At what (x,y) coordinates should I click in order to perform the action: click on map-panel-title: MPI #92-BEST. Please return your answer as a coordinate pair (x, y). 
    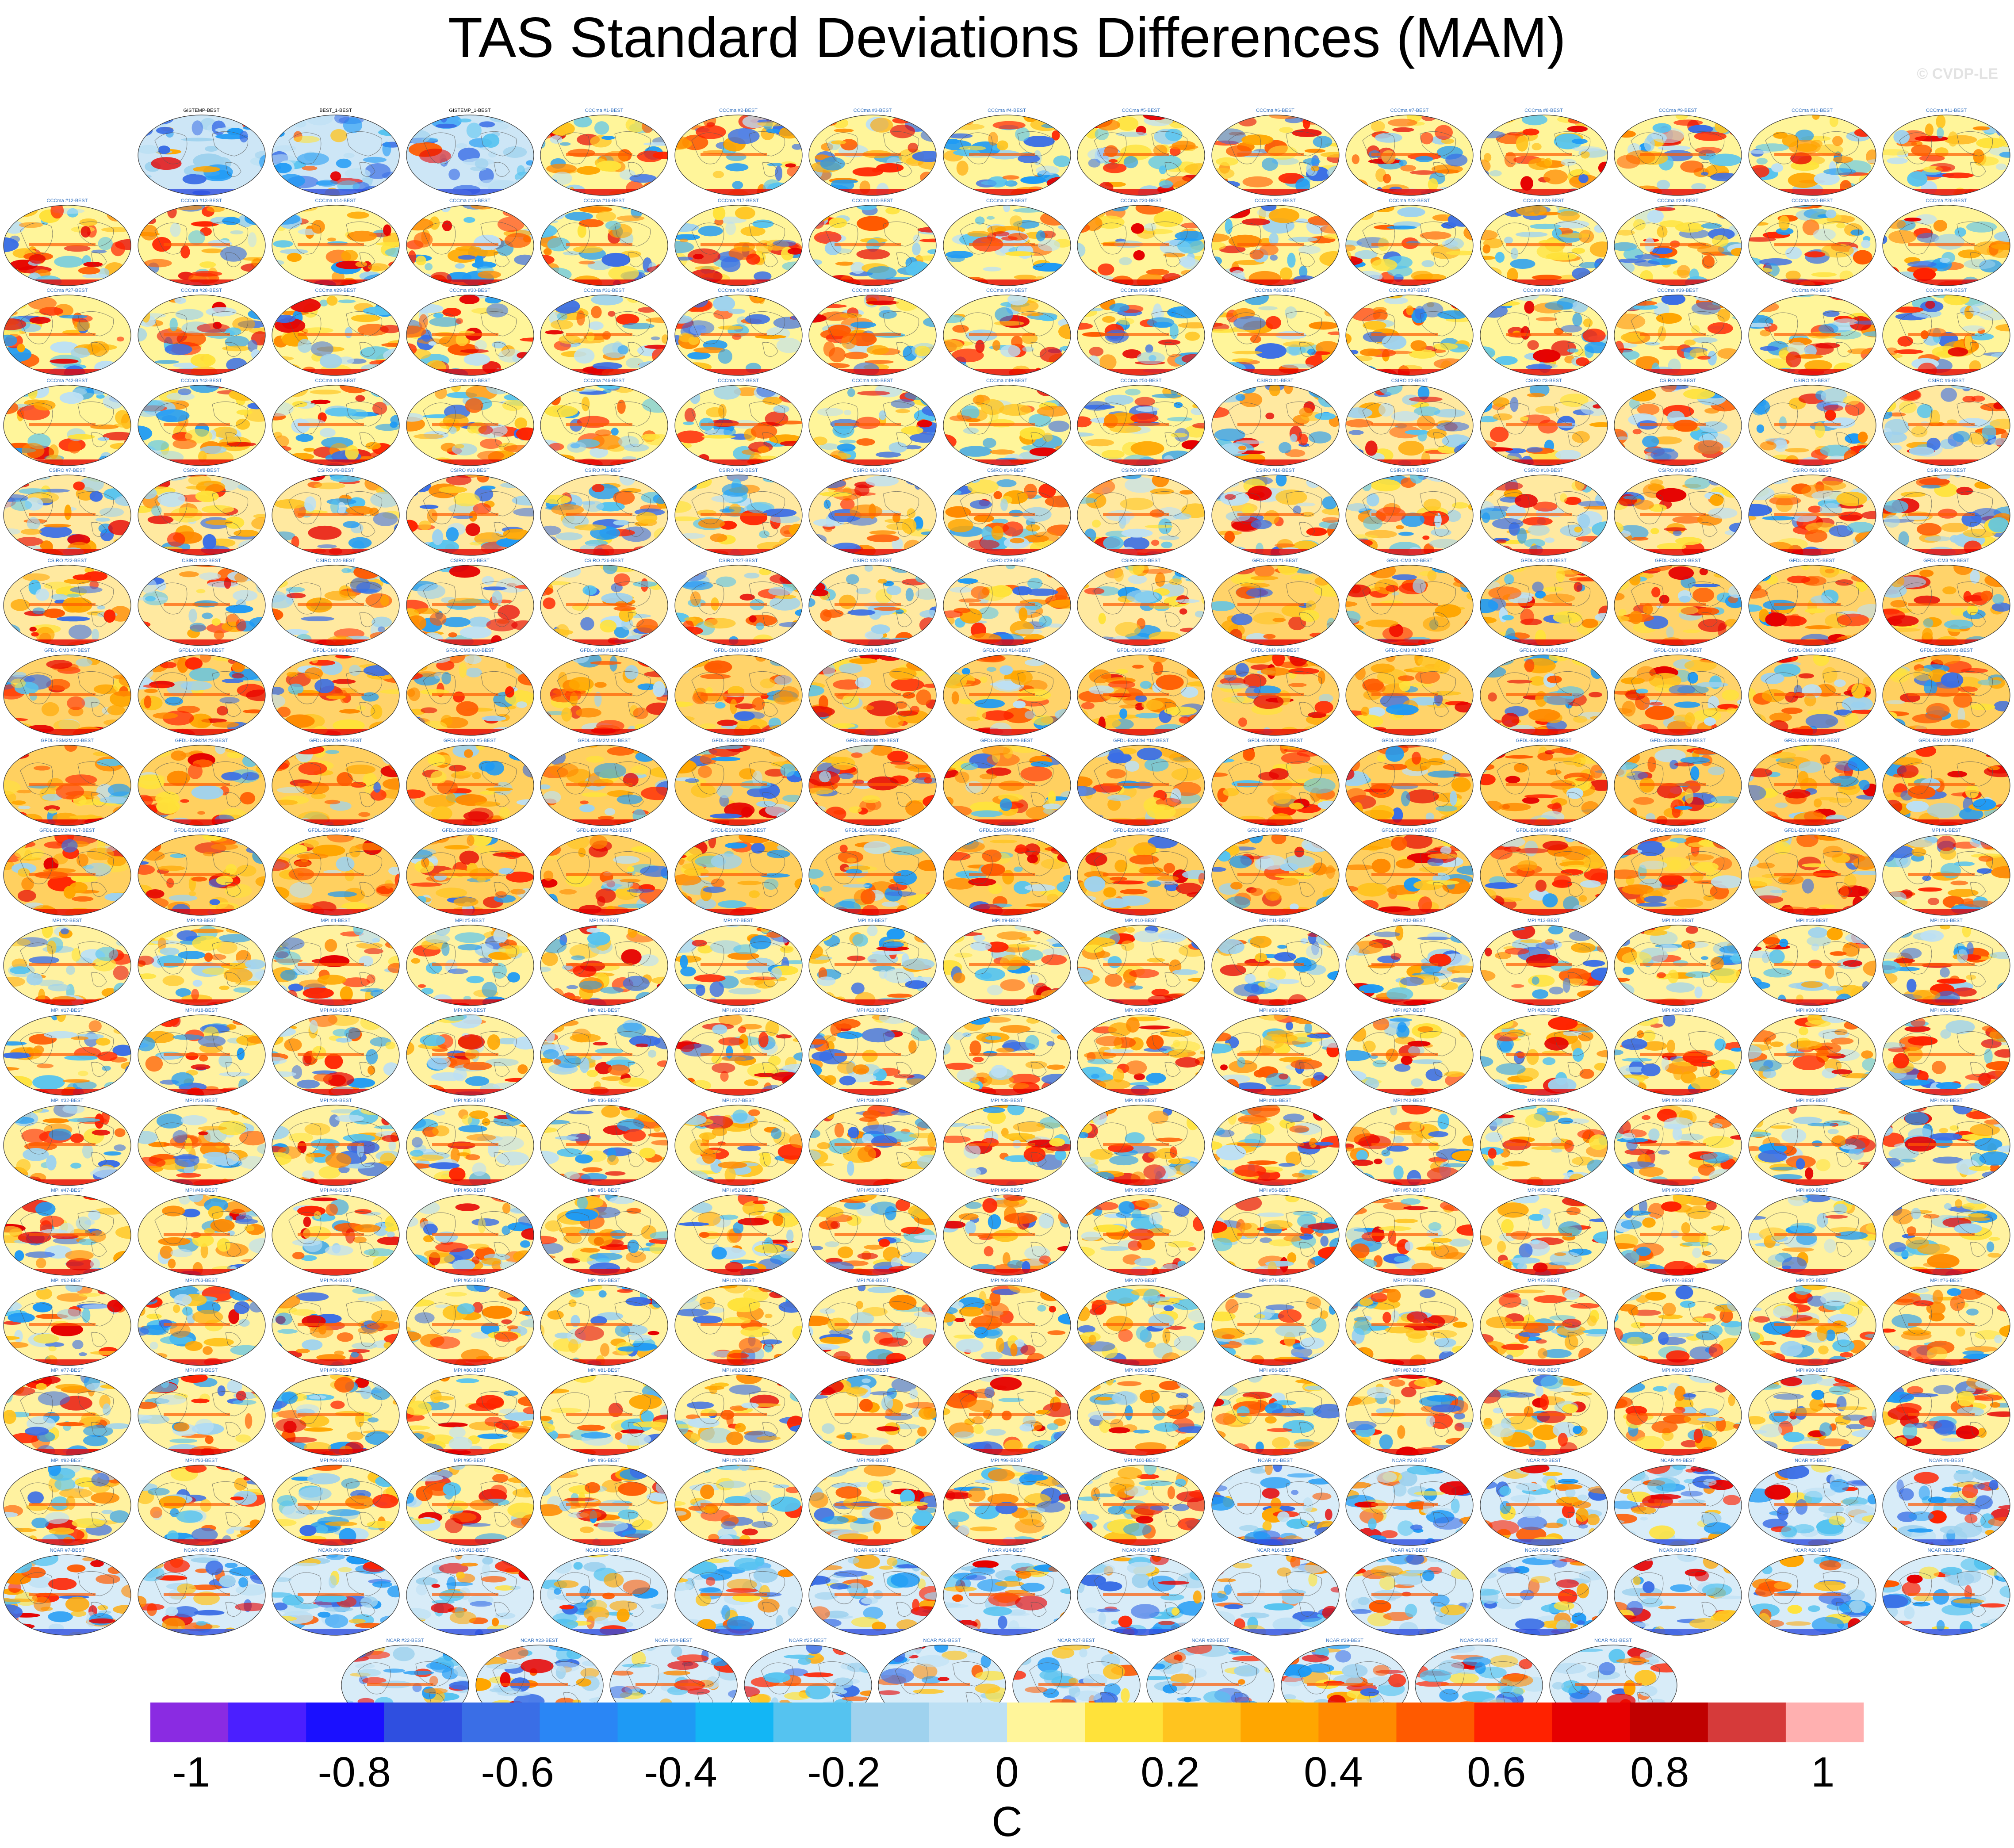
    Looking at the image, I should click on (67, 1460).